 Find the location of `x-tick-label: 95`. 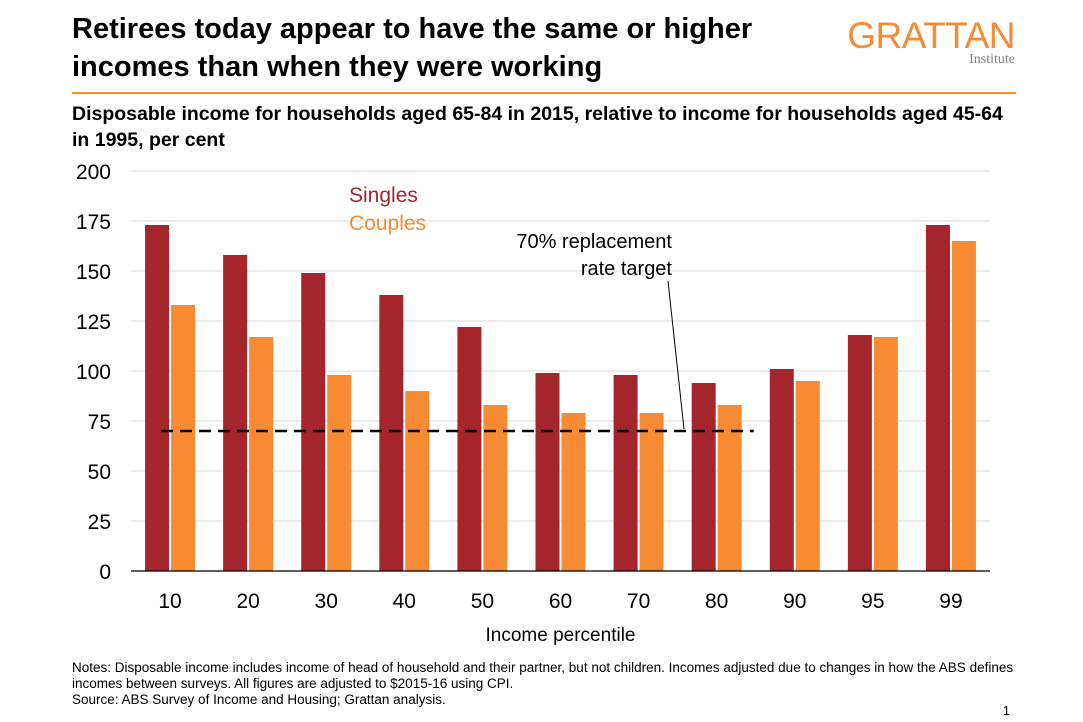

x-tick-label: 95 is located at coordinates (872, 601).